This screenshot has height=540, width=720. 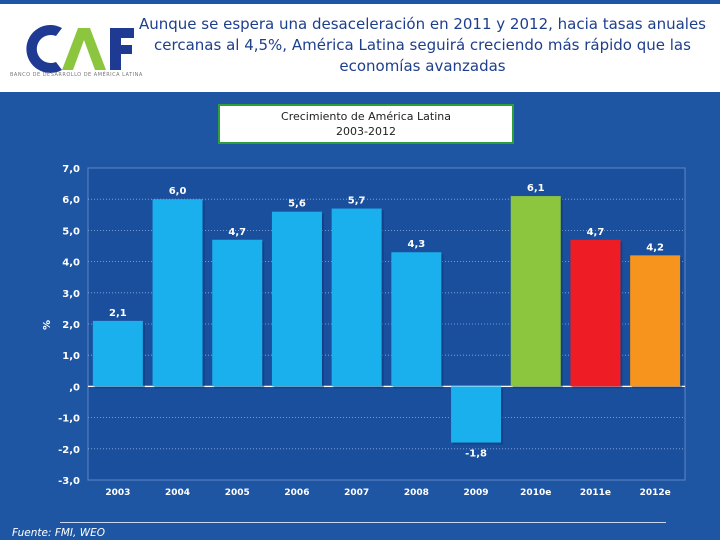 What do you see at coordinates (366, 116) in the screenshot?
I see `chart-title: Crecimiento de América Latina` at bounding box center [366, 116].